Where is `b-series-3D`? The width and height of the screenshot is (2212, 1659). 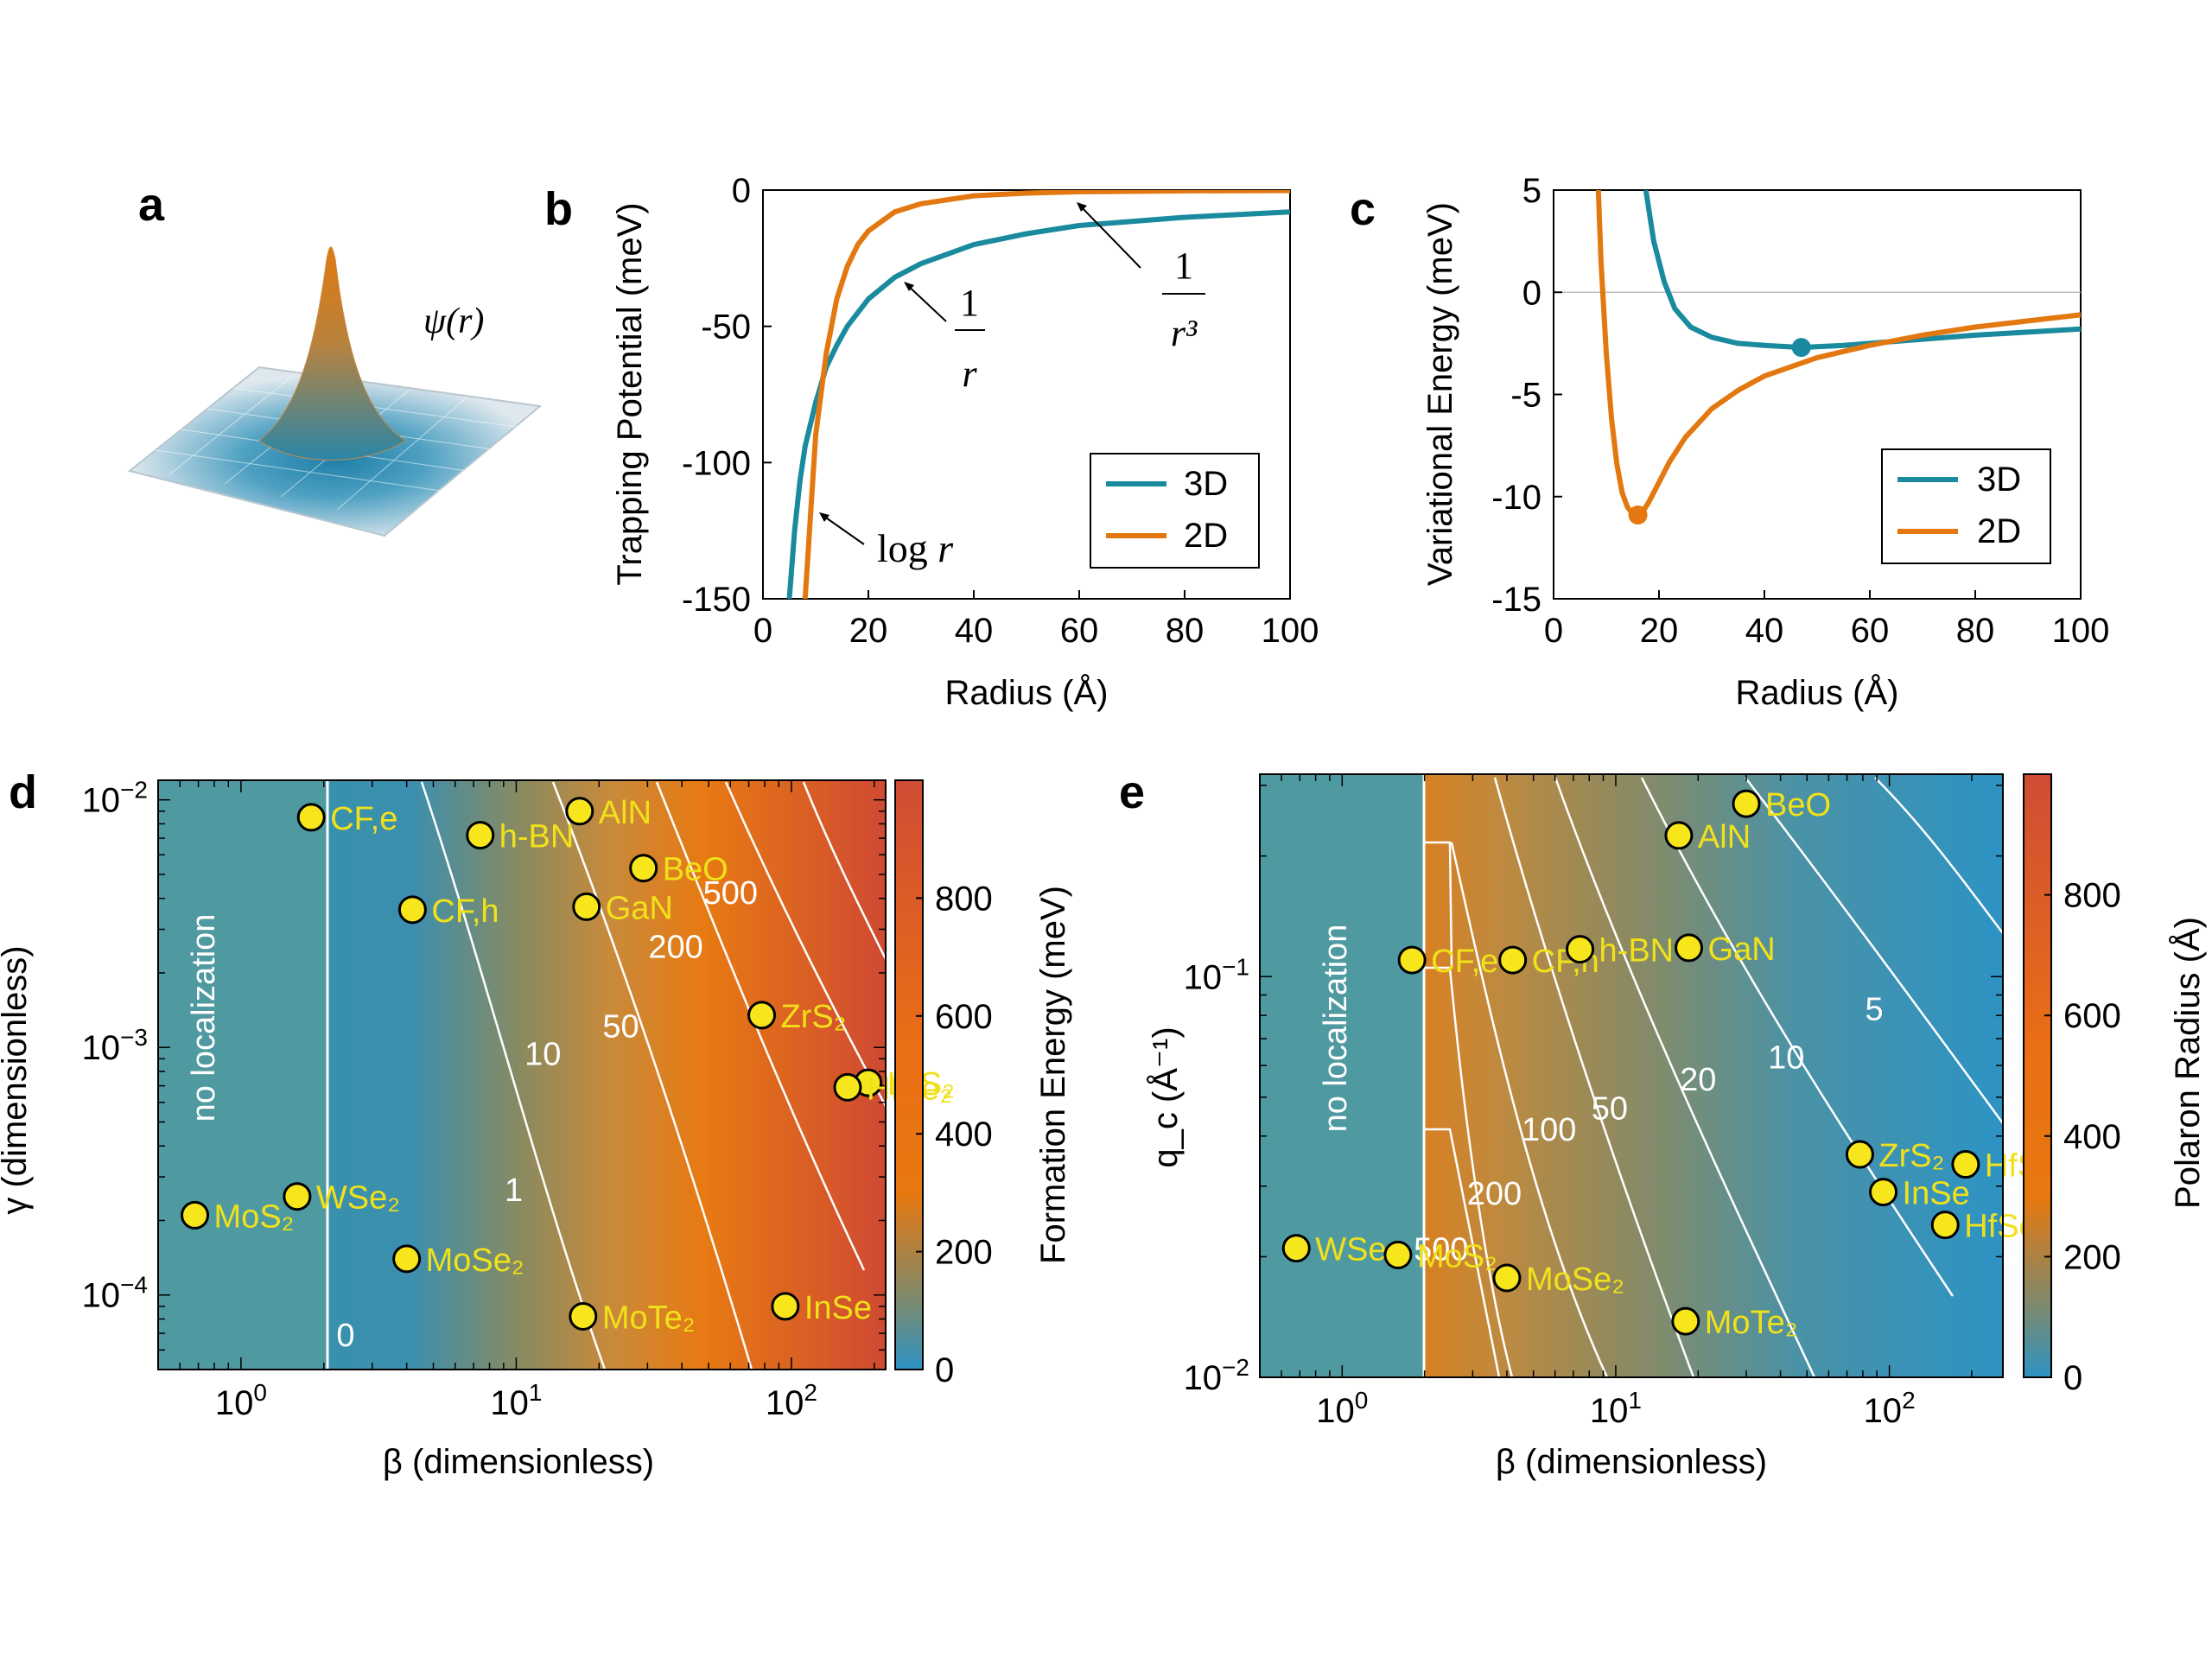 b-series-3D is located at coordinates (1038, 404).